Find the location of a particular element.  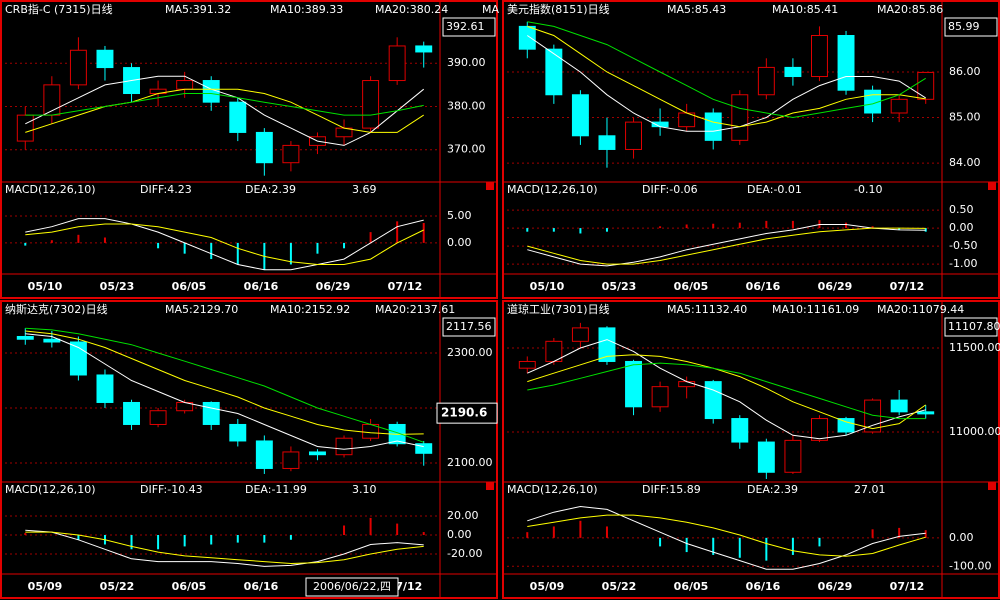

legend-entry: MA5:2129.70 is located at coordinates (201, 309).